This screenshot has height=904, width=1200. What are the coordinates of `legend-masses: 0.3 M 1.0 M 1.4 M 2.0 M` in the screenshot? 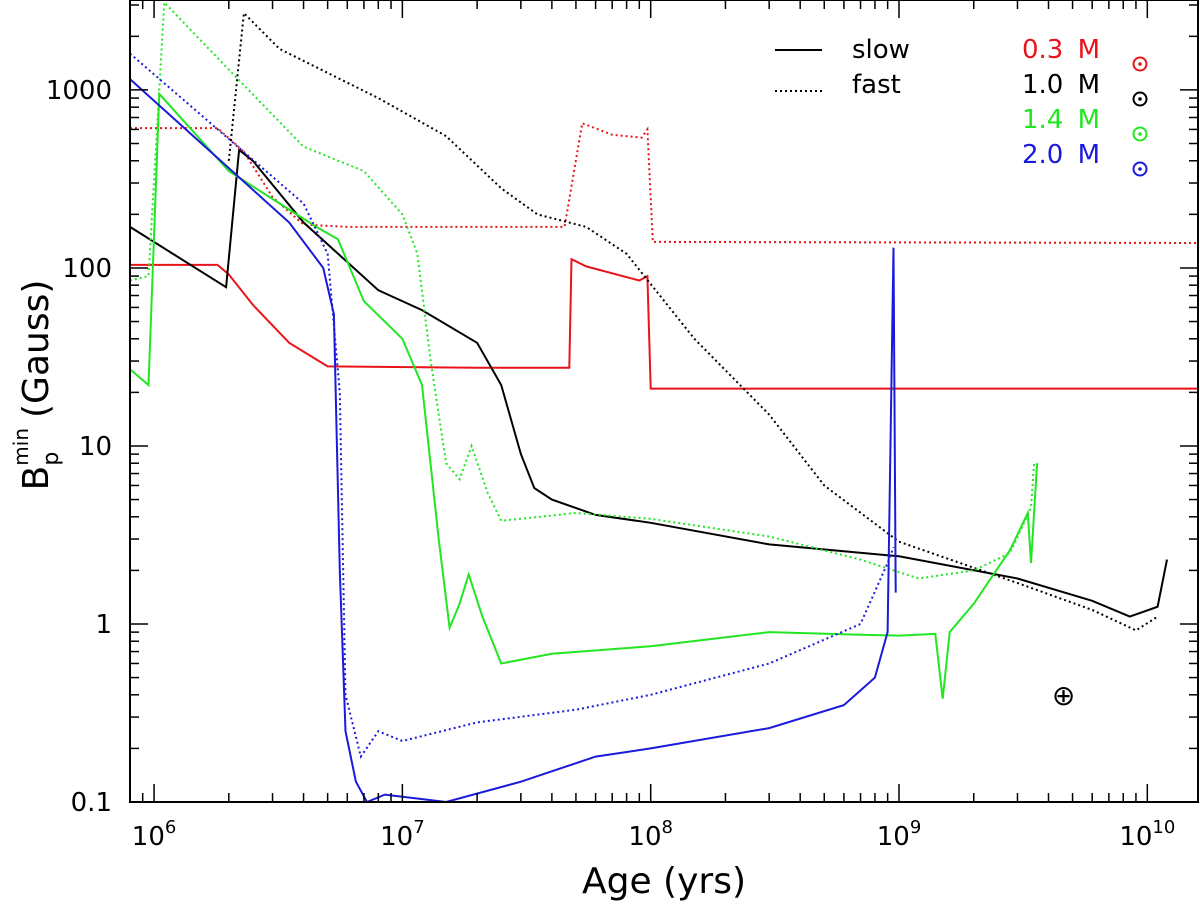 It's located at (1085, 106).